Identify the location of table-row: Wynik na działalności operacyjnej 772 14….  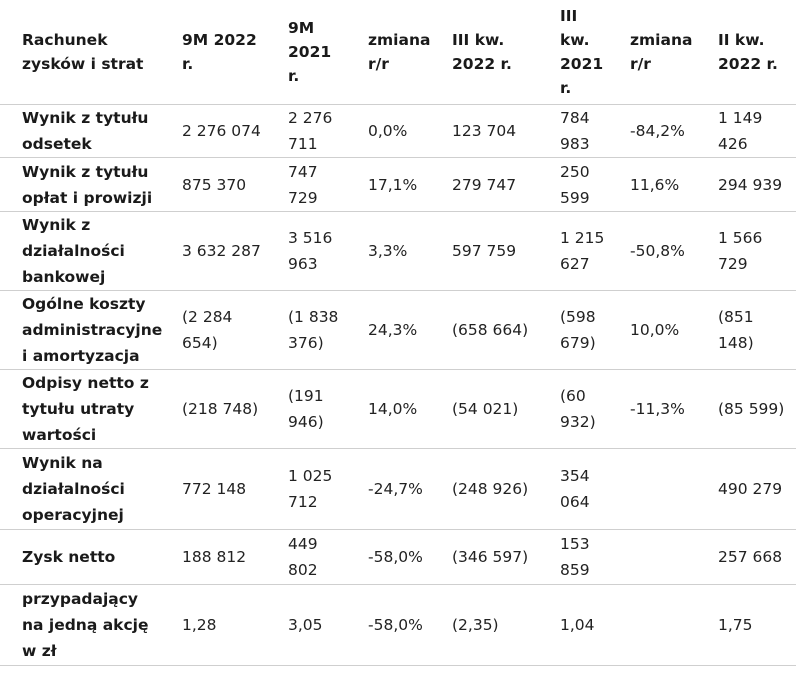
(398, 489).